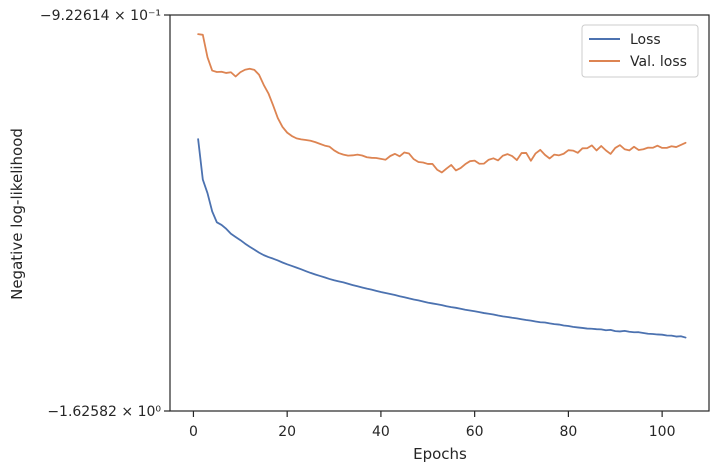 The width and height of the screenshot is (717, 471). I want to click on x-tick-label: 100, so click(662, 432).